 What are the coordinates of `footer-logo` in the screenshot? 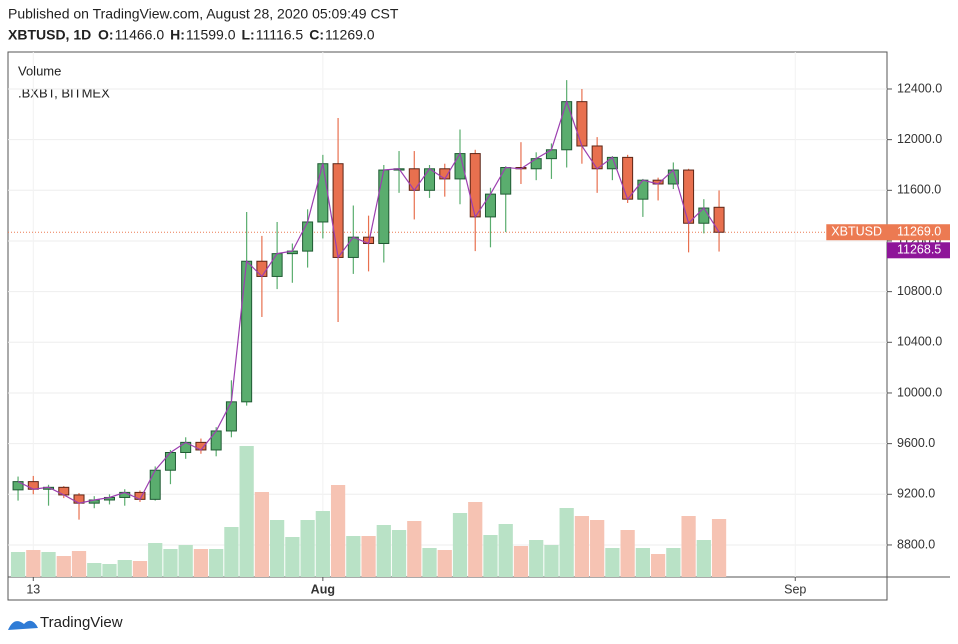 It's located at (23, 625).